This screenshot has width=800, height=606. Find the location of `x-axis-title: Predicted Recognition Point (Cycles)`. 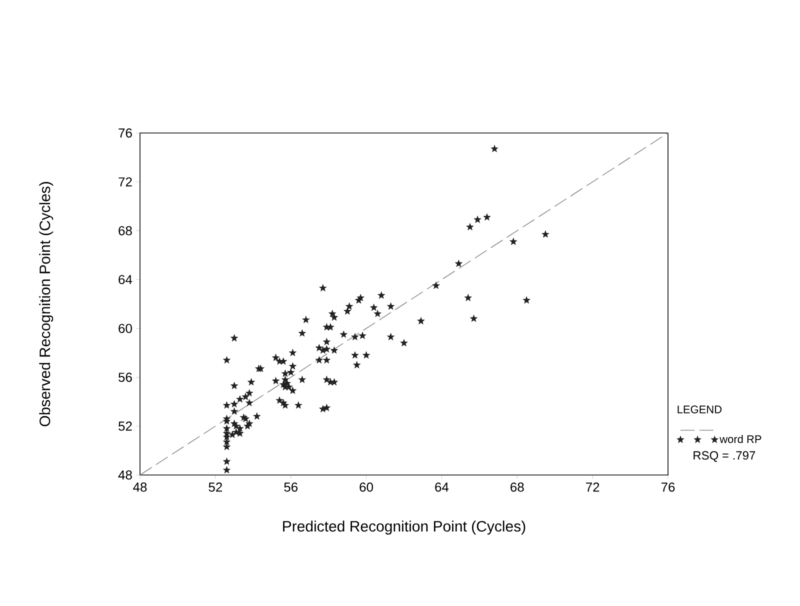

x-axis-title: Predicted Recognition Point (Cycles) is located at coordinates (404, 527).